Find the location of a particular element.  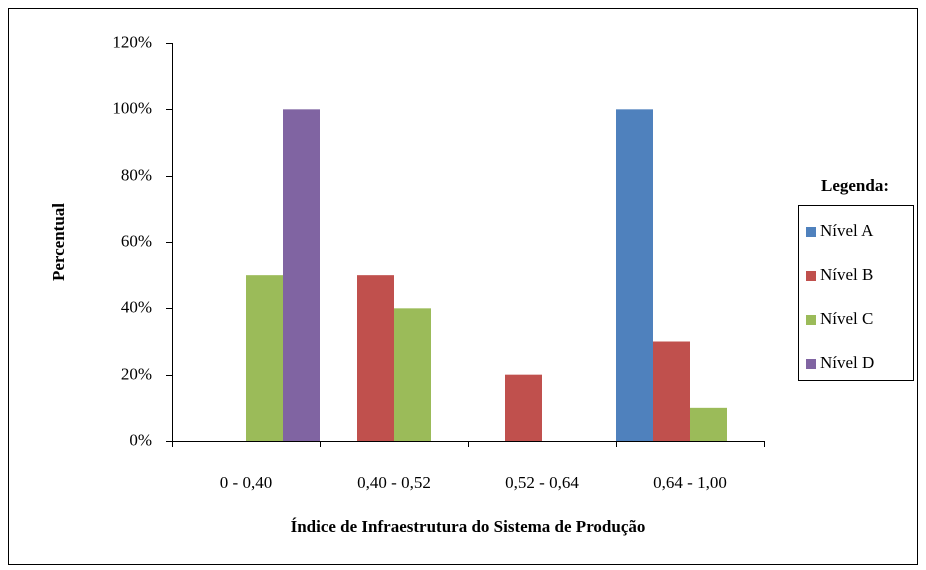

legend-title: Legenda: is located at coordinates (855, 185).